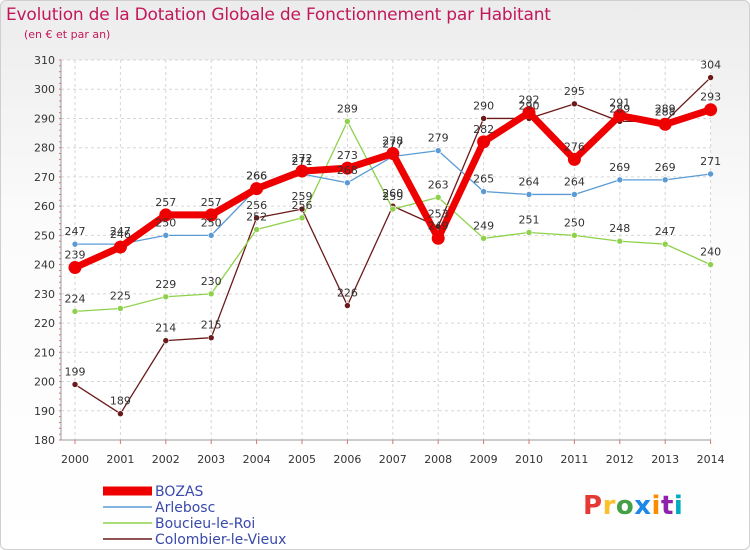 The height and width of the screenshot is (550, 750). I want to click on data-label: 304, so click(710, 65).